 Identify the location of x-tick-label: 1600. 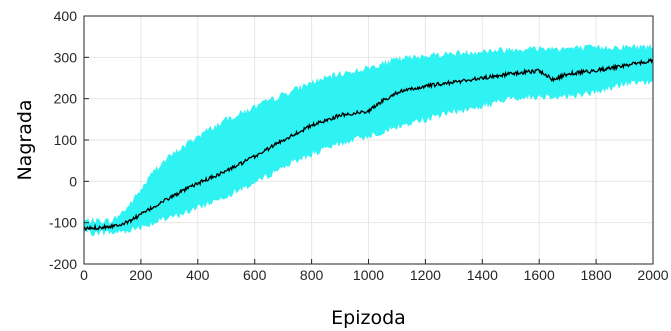
(539, 275).